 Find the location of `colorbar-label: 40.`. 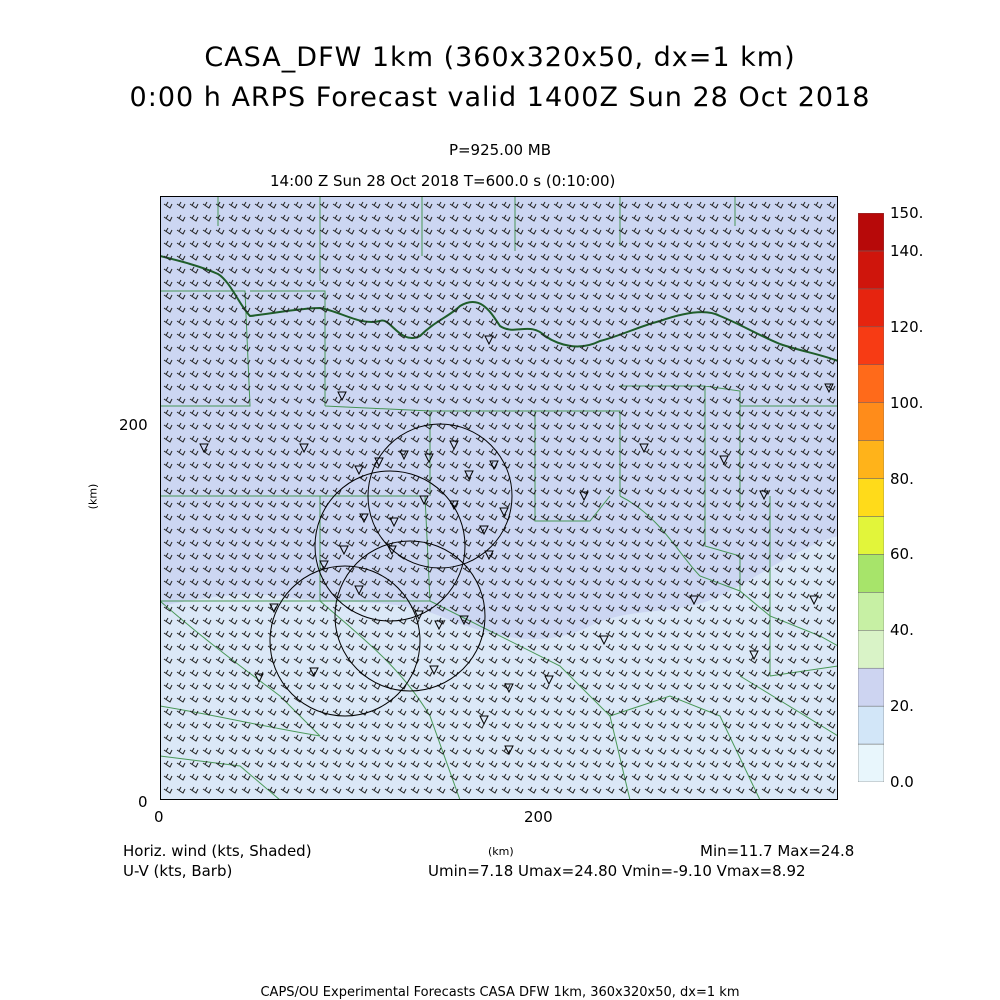

colorbar-label: 40. is located at coordinates (902, 630).